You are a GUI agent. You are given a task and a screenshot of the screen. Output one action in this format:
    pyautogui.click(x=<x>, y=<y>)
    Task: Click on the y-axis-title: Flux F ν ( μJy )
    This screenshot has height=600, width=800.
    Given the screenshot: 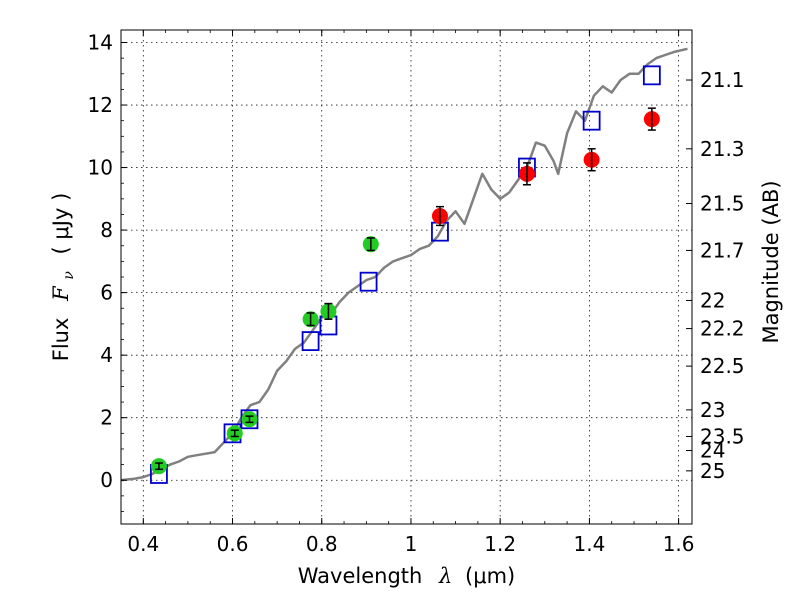 What is the action you would take?
    pyautogui.click(x=63, y=277)
    